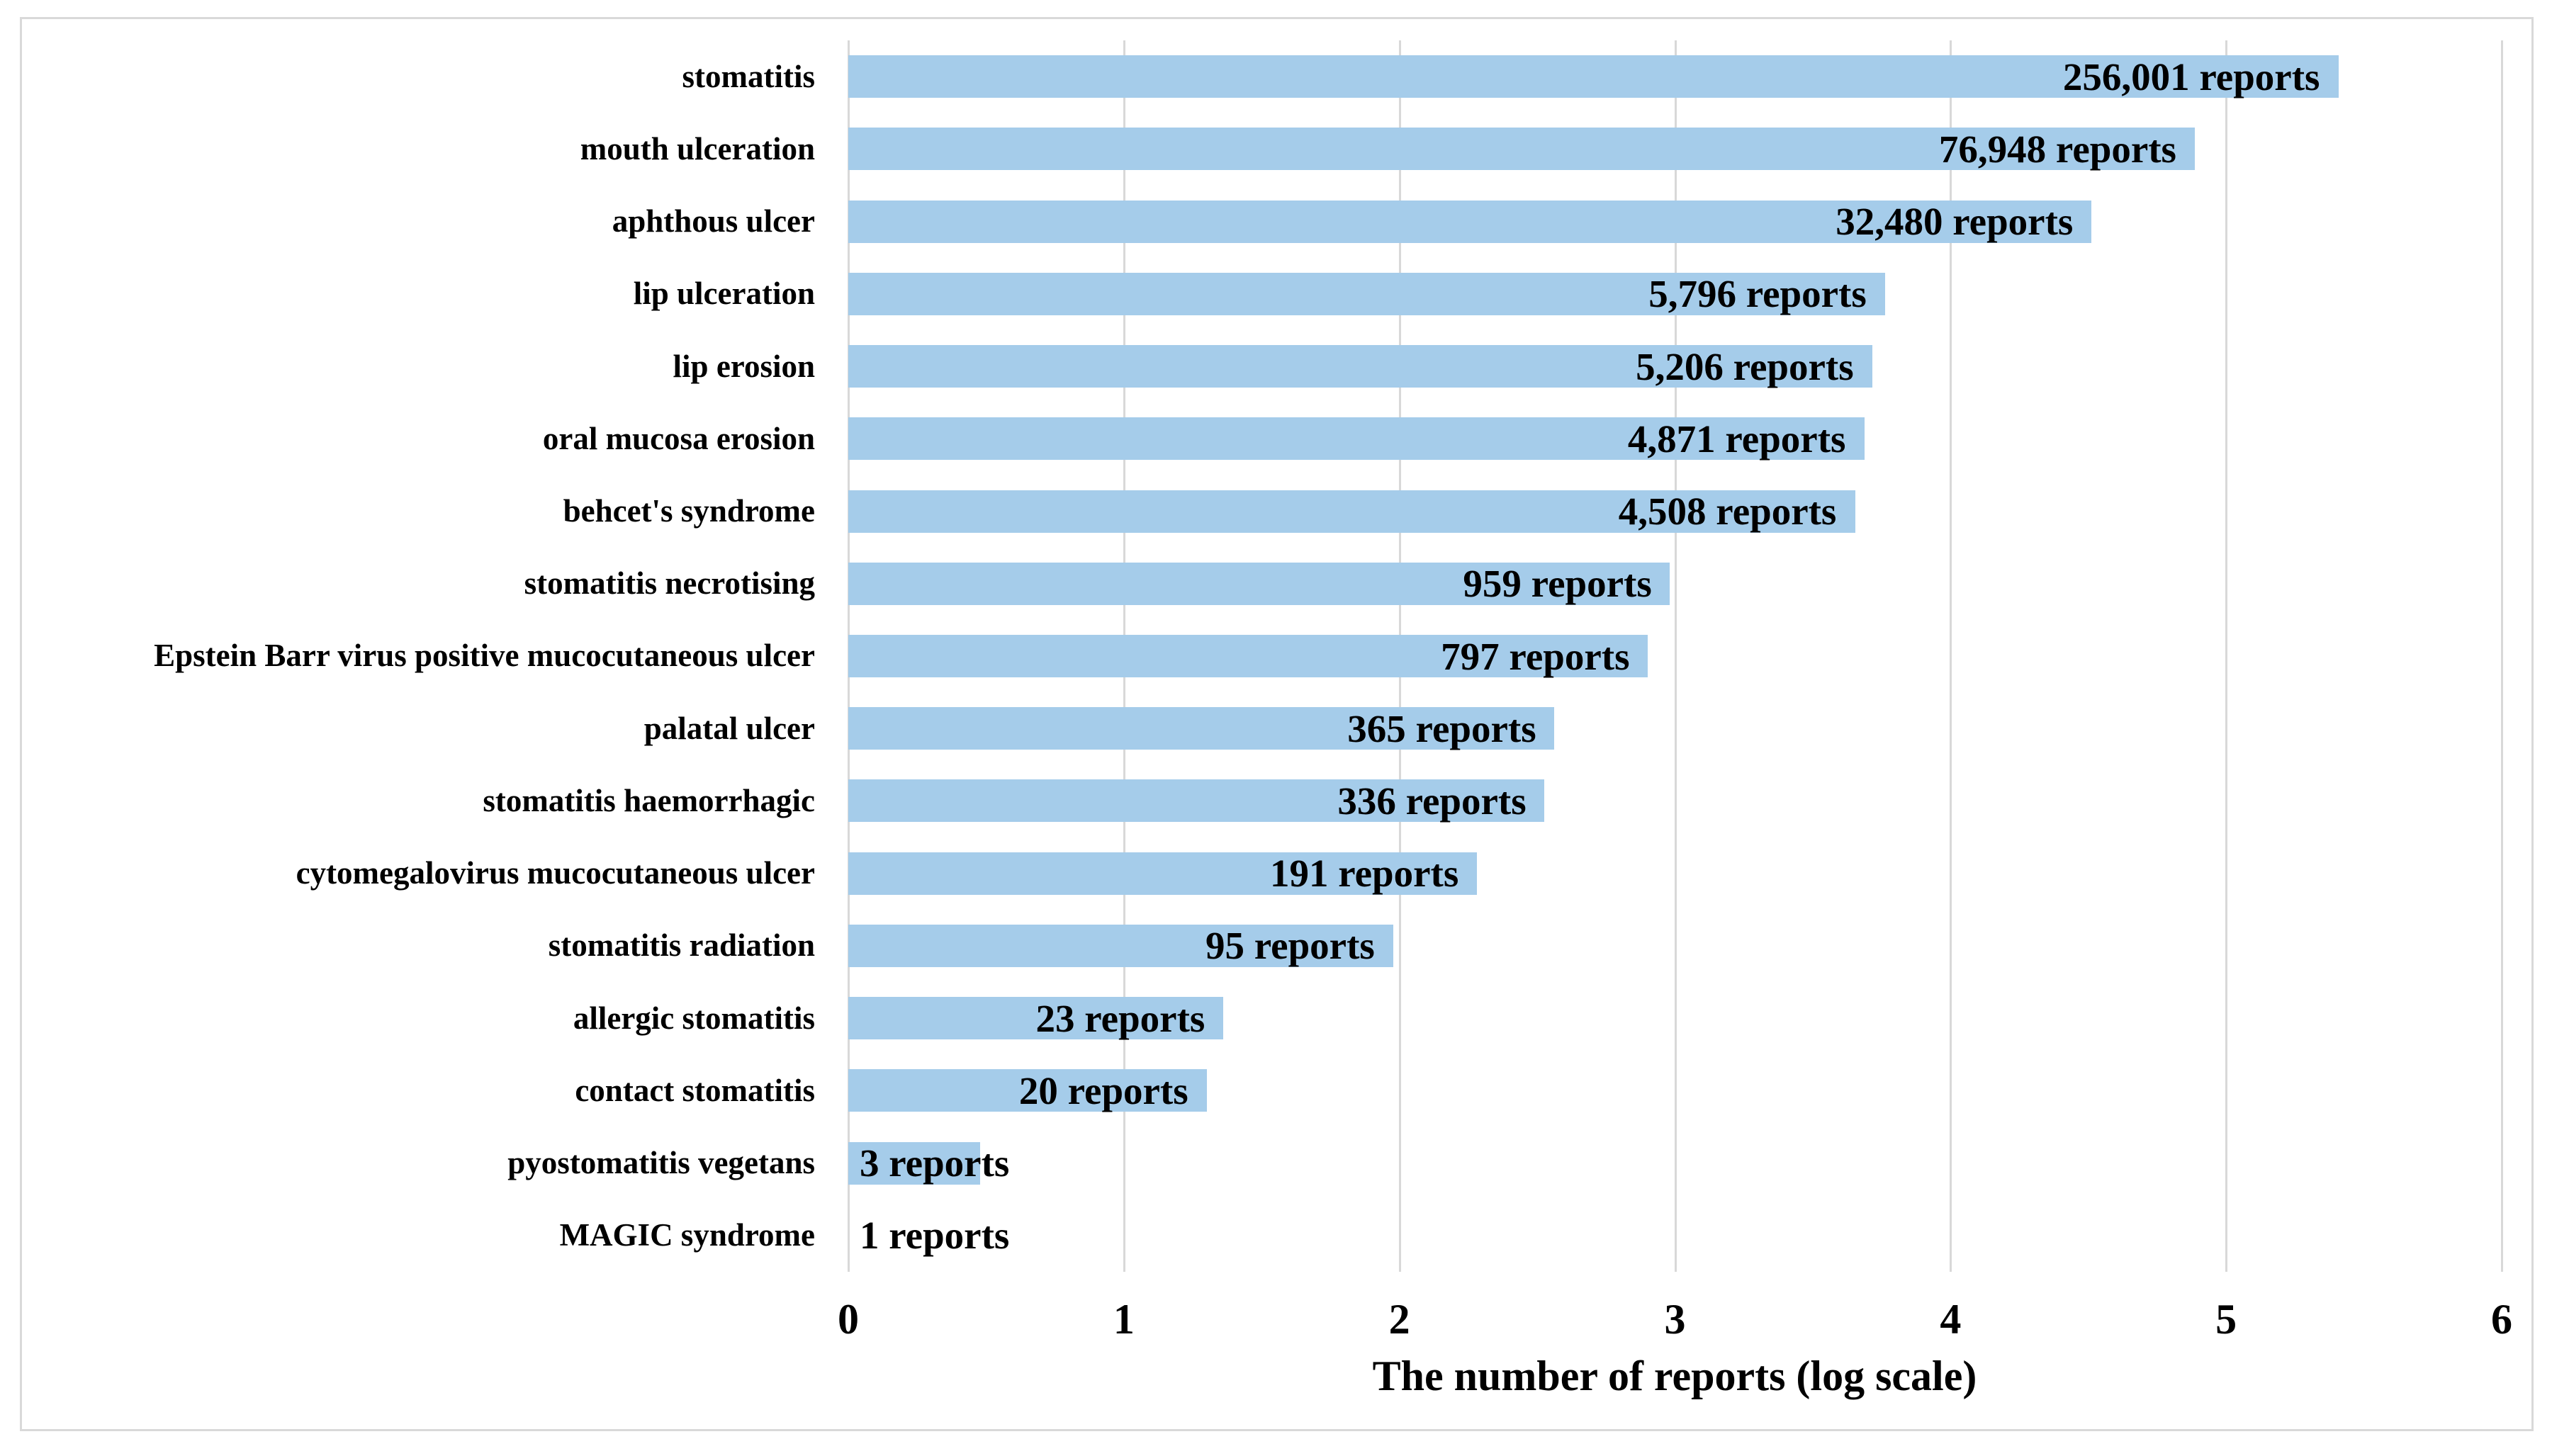 The width and height of the screenshot is (2552, 1456). I want to click on x-tick-label: 1, so click(1124, 1320).